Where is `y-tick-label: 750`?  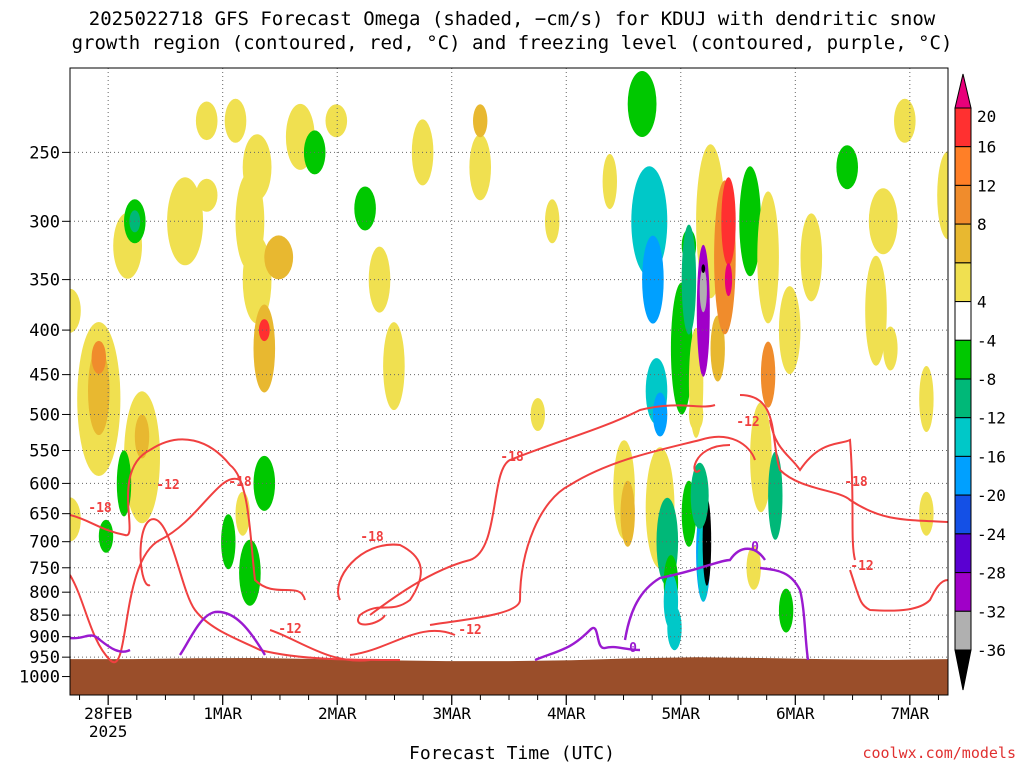 y-tick-label: 750 is located at coordinates (44, 569).